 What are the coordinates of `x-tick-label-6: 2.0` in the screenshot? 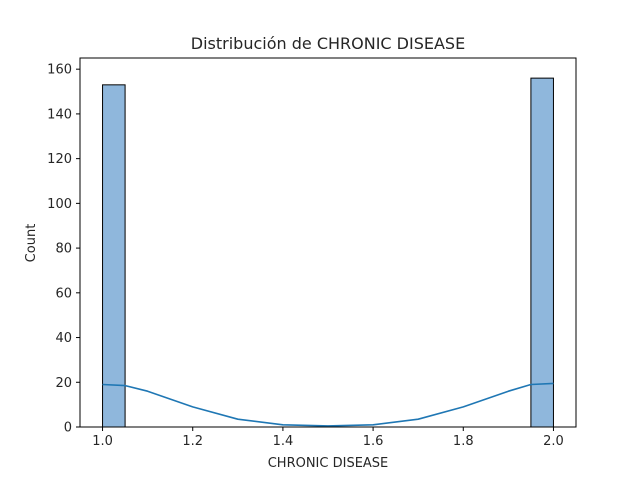 It's located at (553, 441).